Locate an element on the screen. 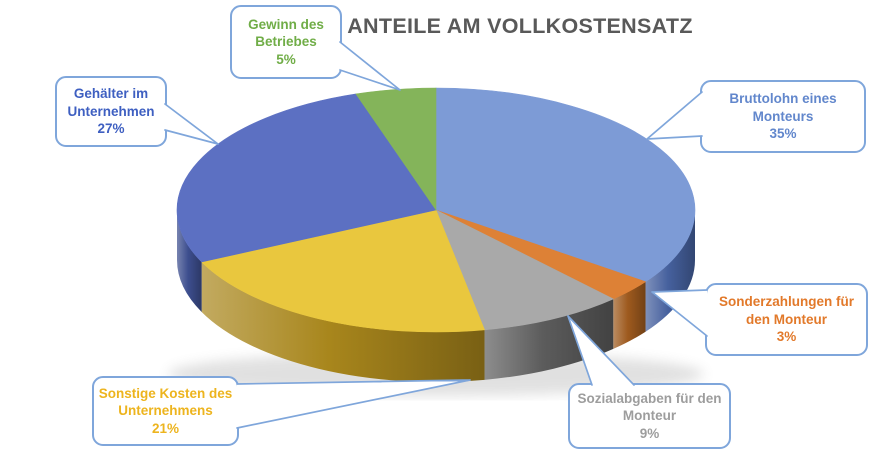  callout-gehaelter-im-unternehmen: Gehälter im Unternehmen 27% is located at coordinates (111, 111).